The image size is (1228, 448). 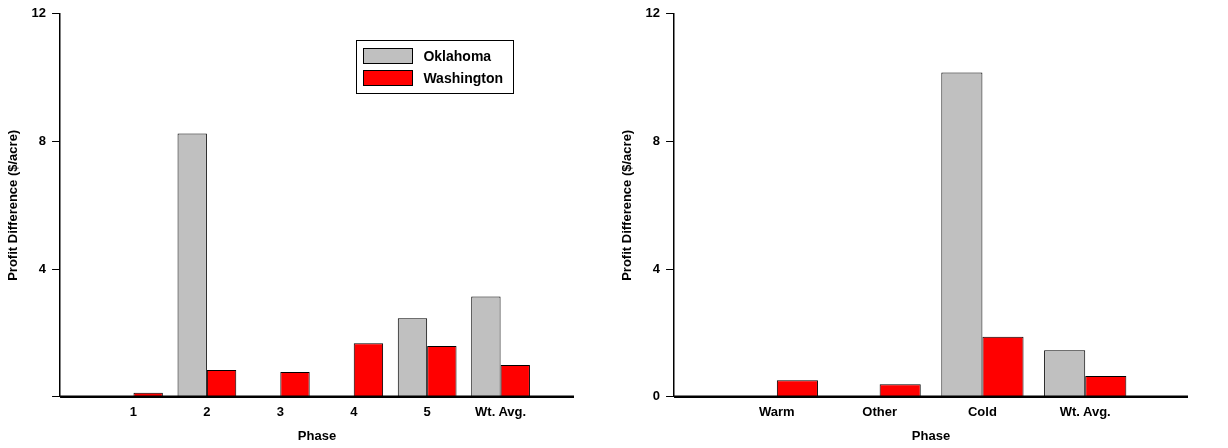 I want to click on x-tick-label: Warm, so click(x=777, y=412).